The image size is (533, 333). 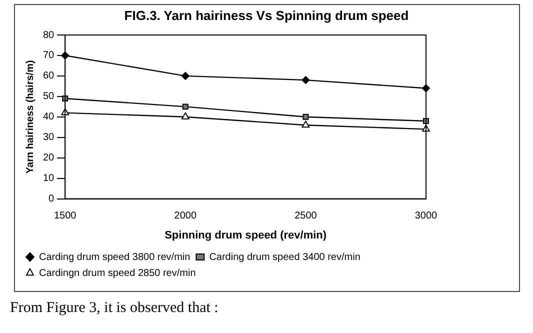 What do you see at coordinates (114, 308) in the screenshot?
I see `text: From Figure 3, it is observed that :` at bounding box center [114, 308].